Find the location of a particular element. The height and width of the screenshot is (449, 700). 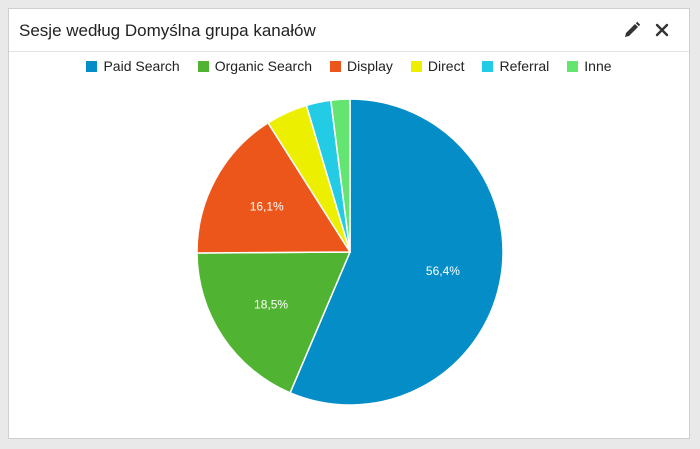

legend-item: Direct is located at coordinates (437, 66).